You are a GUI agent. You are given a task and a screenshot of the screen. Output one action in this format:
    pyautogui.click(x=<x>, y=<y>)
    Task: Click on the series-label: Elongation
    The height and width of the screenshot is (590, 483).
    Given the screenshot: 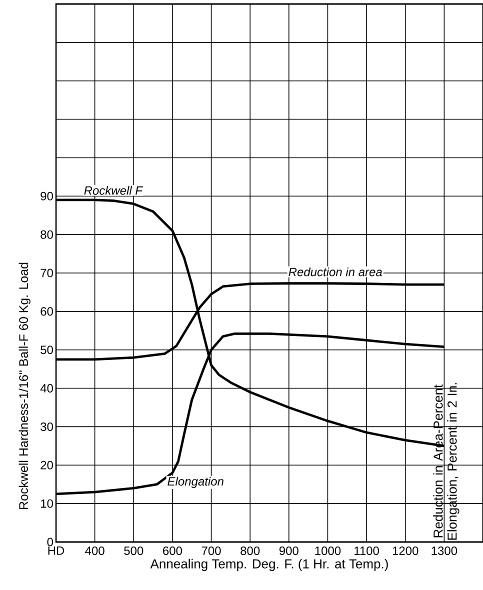 What is the action you would take?
    pyautogui.click(x=196, y=482)
    